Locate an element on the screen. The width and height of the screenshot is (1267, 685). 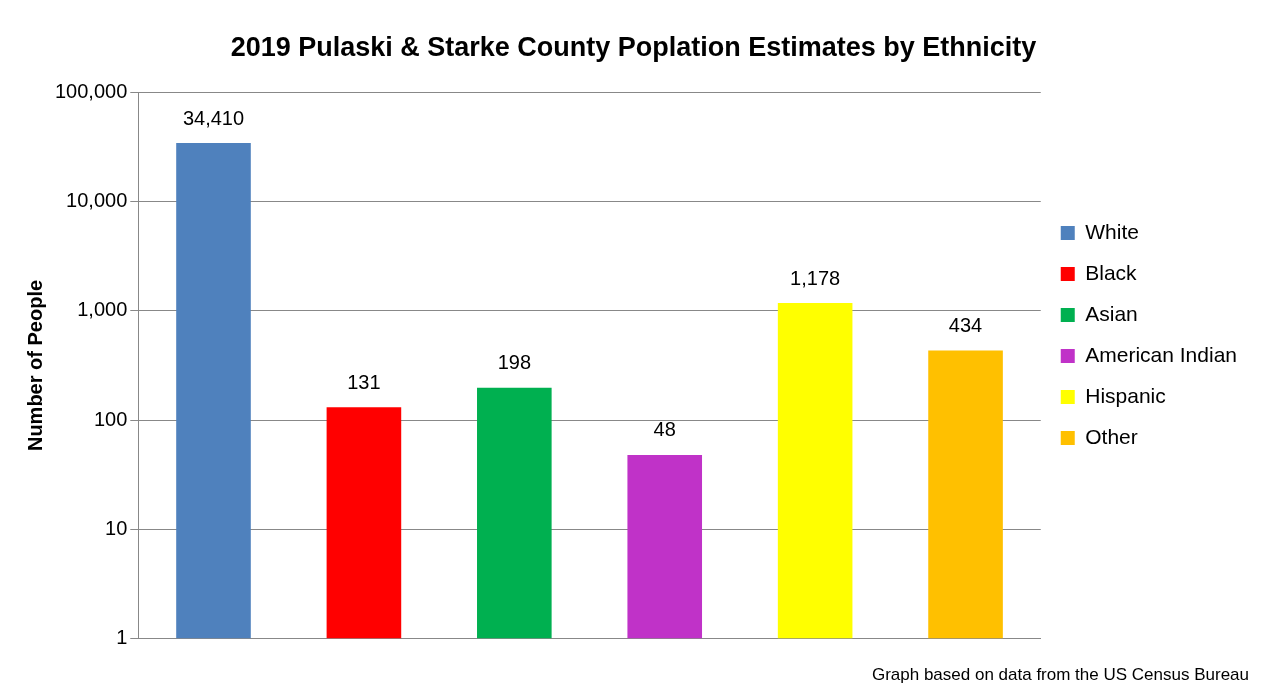
data-label: 48 is located at coordinates (664, 429).